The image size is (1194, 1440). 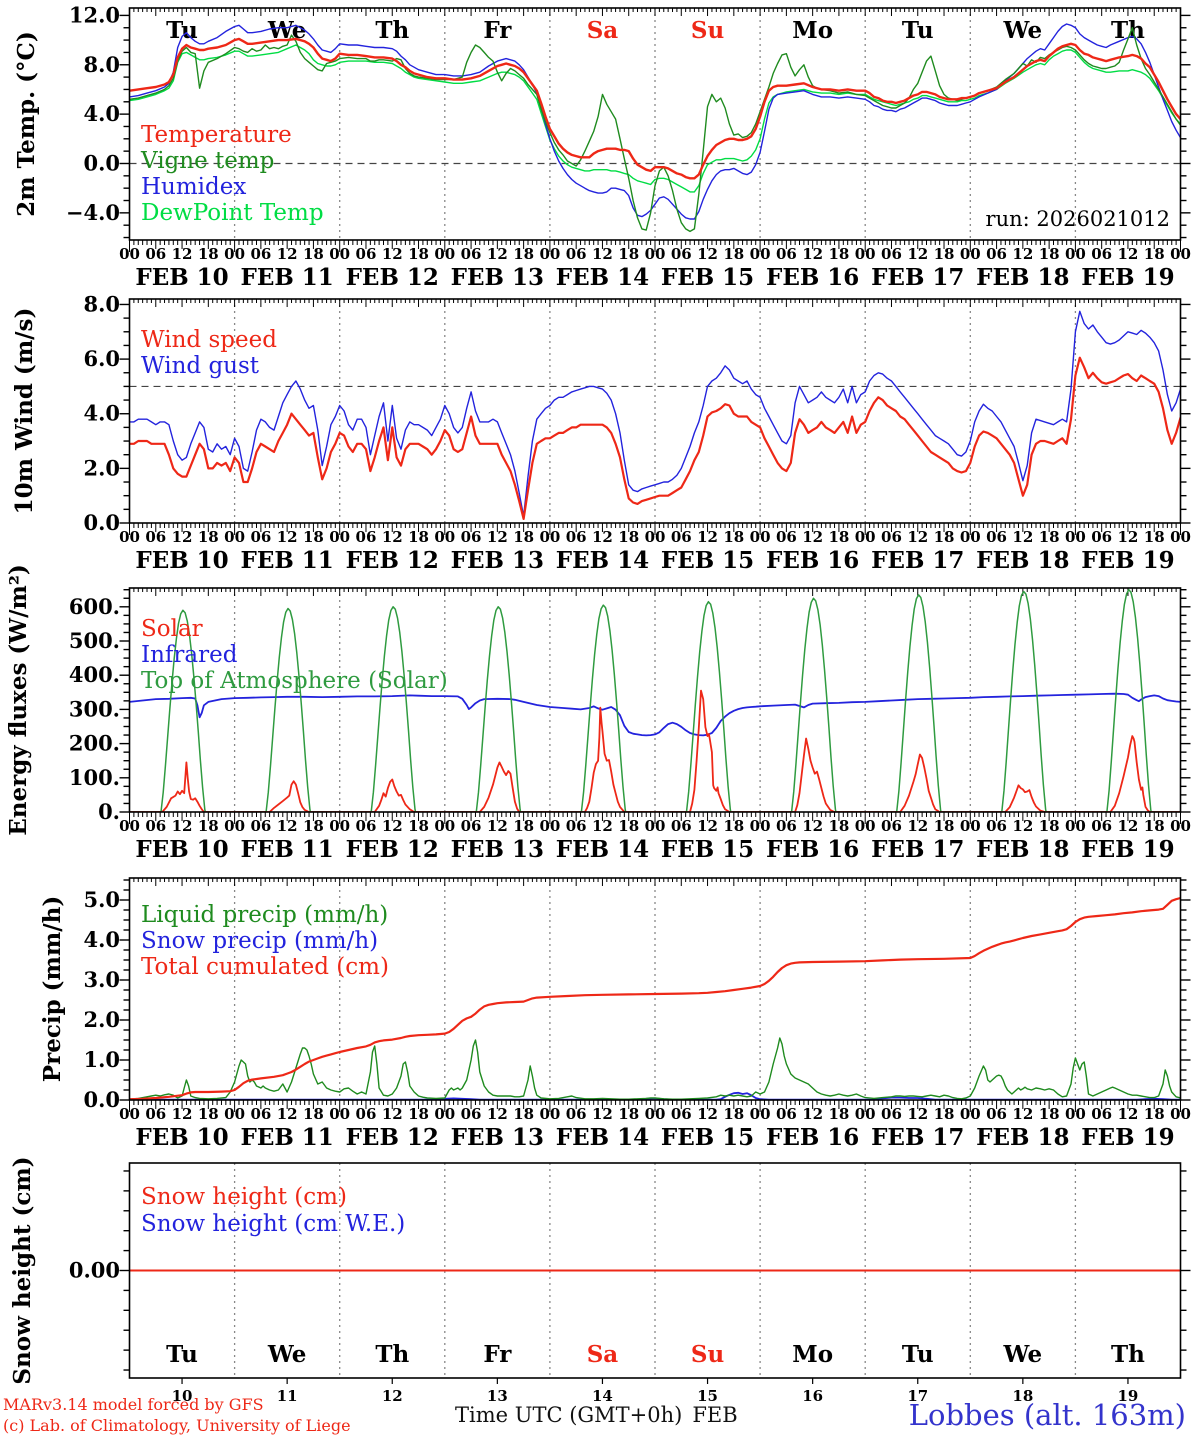 I want to click on date-label: FEB 11, so click(x=286, y=560).